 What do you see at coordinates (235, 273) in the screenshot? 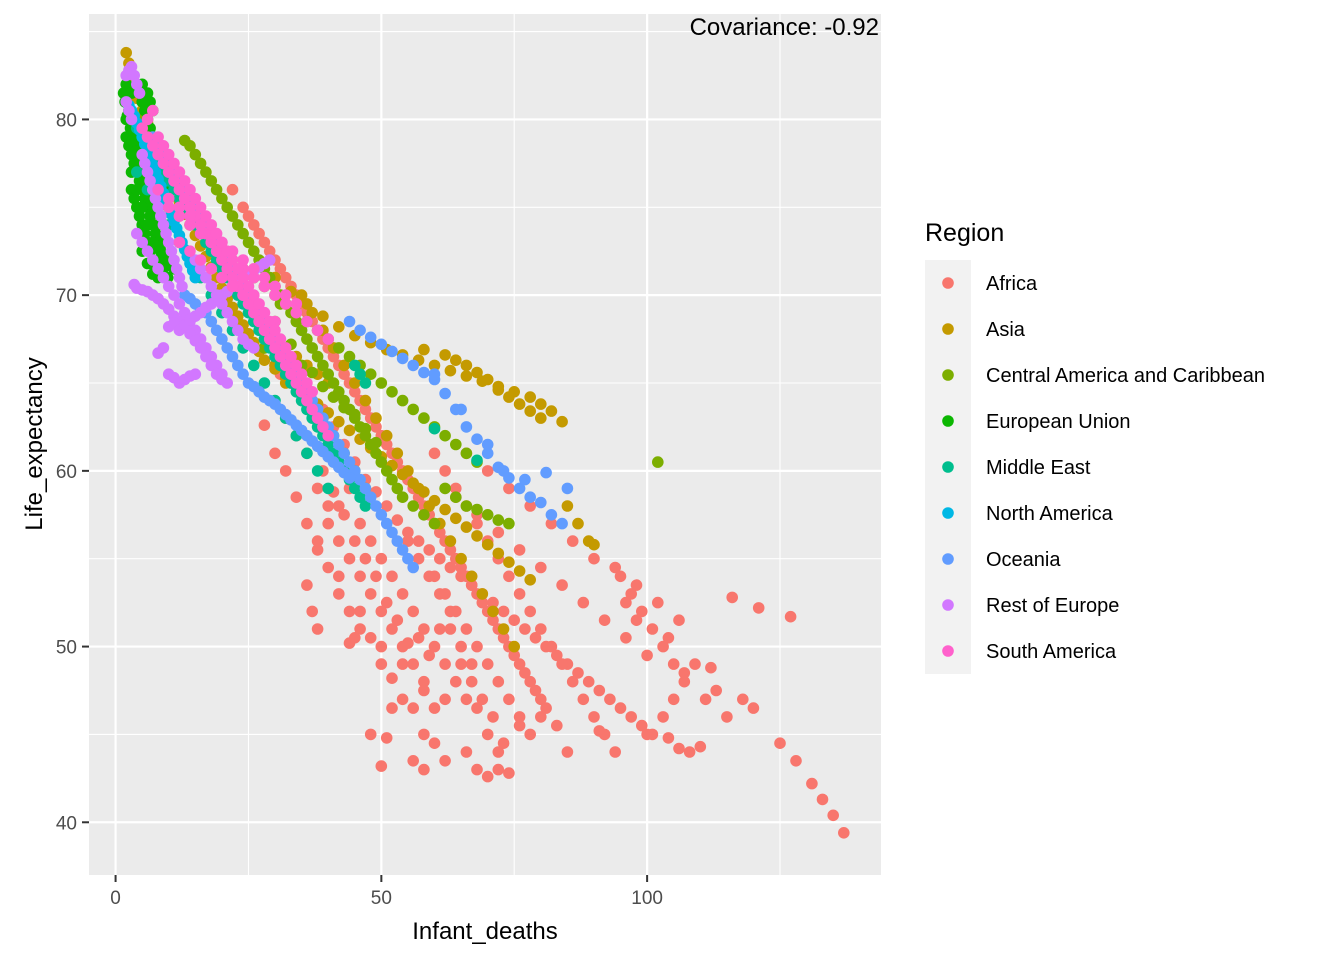
I see `series-south-america` at bounding box center [235, 273].